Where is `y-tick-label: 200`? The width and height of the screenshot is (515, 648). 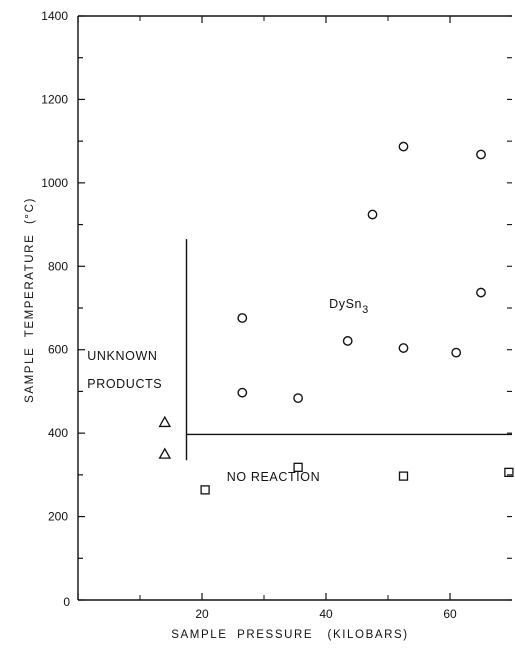
y-tick-label: 200 is located at coordinates (58, 517).